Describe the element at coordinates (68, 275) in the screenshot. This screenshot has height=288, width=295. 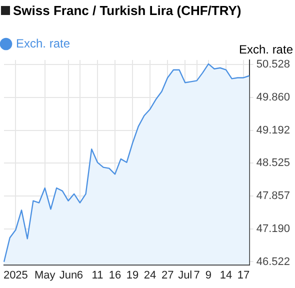
I see `x-tick-label: Jun` at that location.